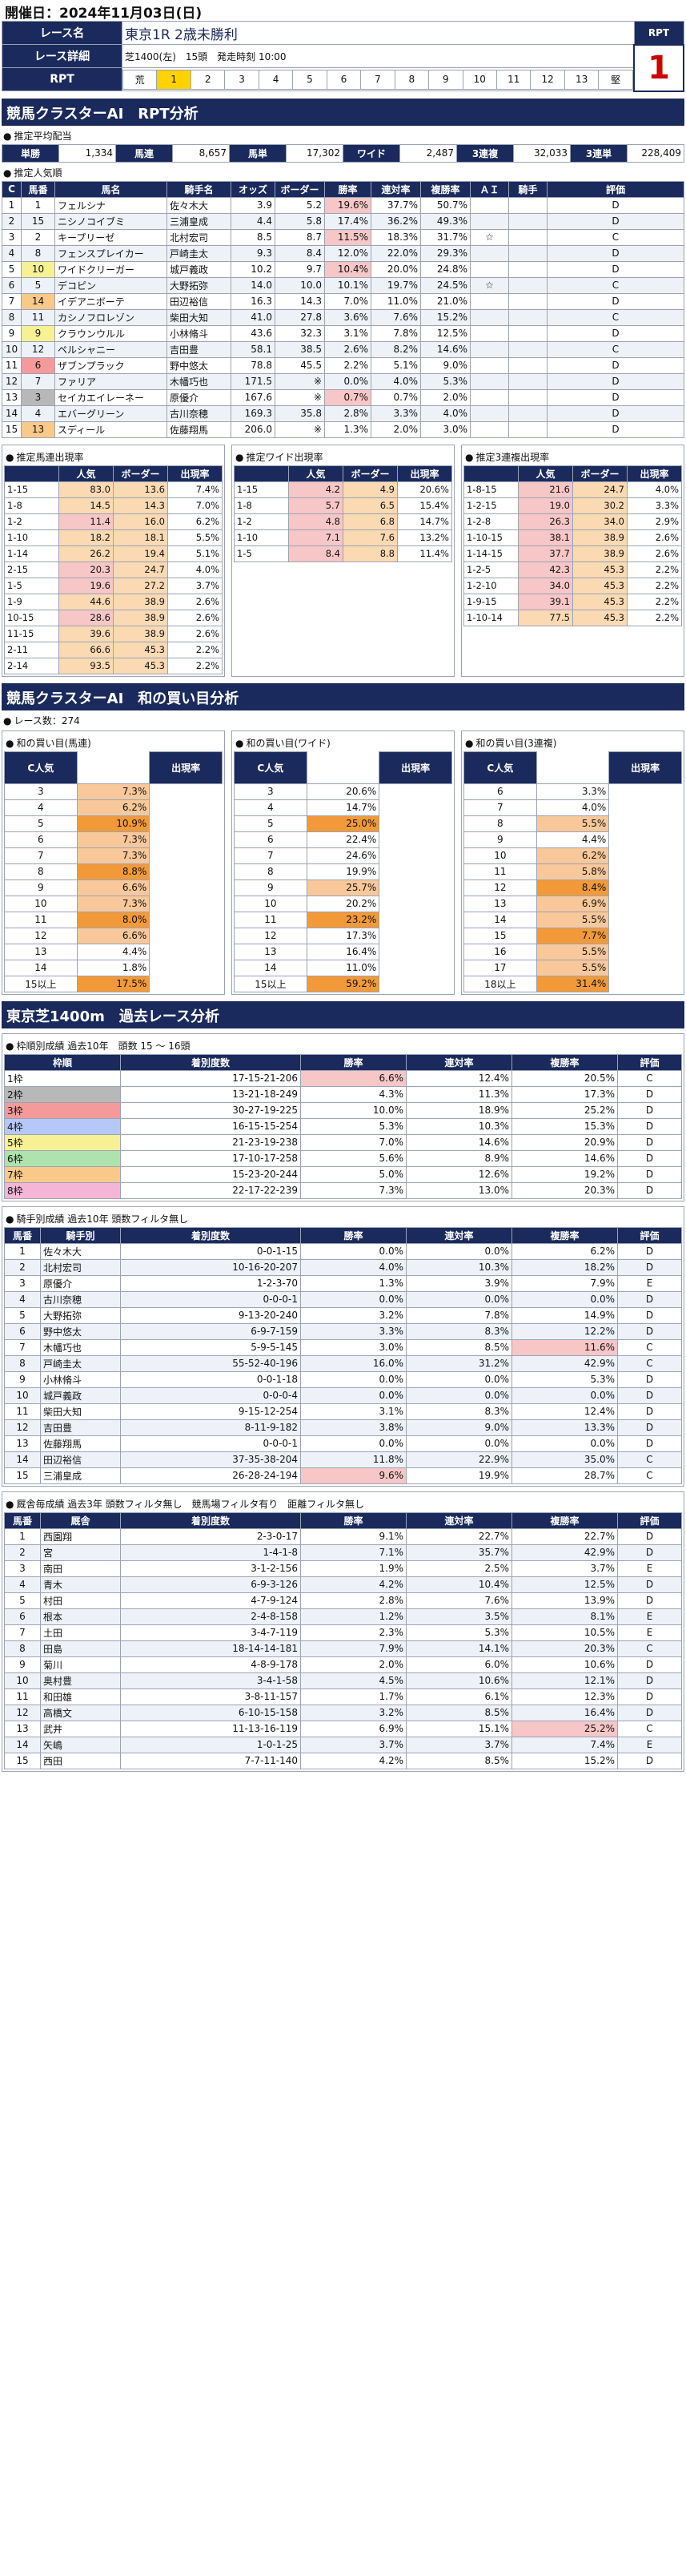  What do you see at coordinates (343, 429) in the screenshot?
I see `table-row: 15 13 スディール 佐藤翔馬 206.0 ※ 1.3% 2.0% 3.0% D` at bounding box center [343, 429].